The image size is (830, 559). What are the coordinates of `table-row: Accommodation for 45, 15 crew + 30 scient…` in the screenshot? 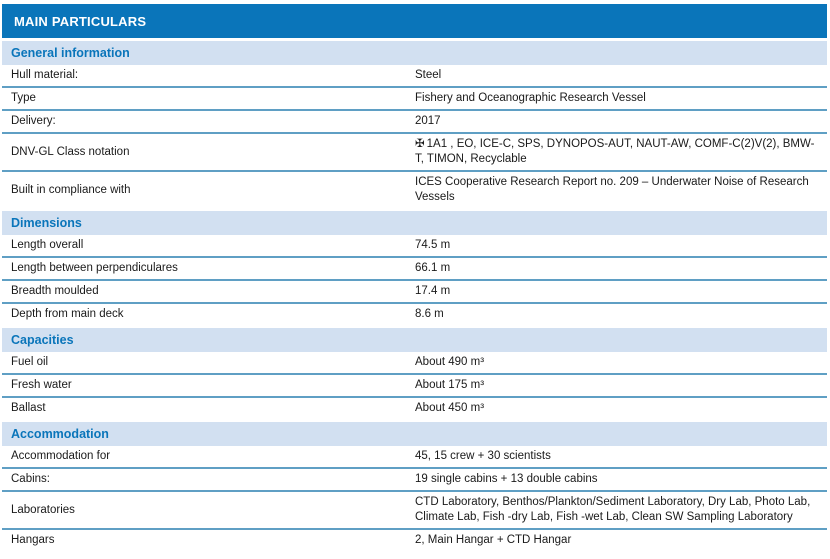 It's located at (414, 456).